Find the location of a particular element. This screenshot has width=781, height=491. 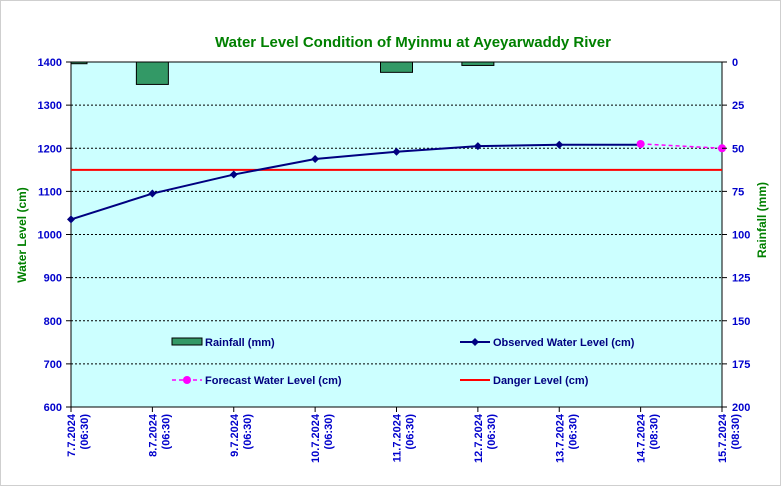

y2-tick-label: 200 is located at coordinates (741, 408).